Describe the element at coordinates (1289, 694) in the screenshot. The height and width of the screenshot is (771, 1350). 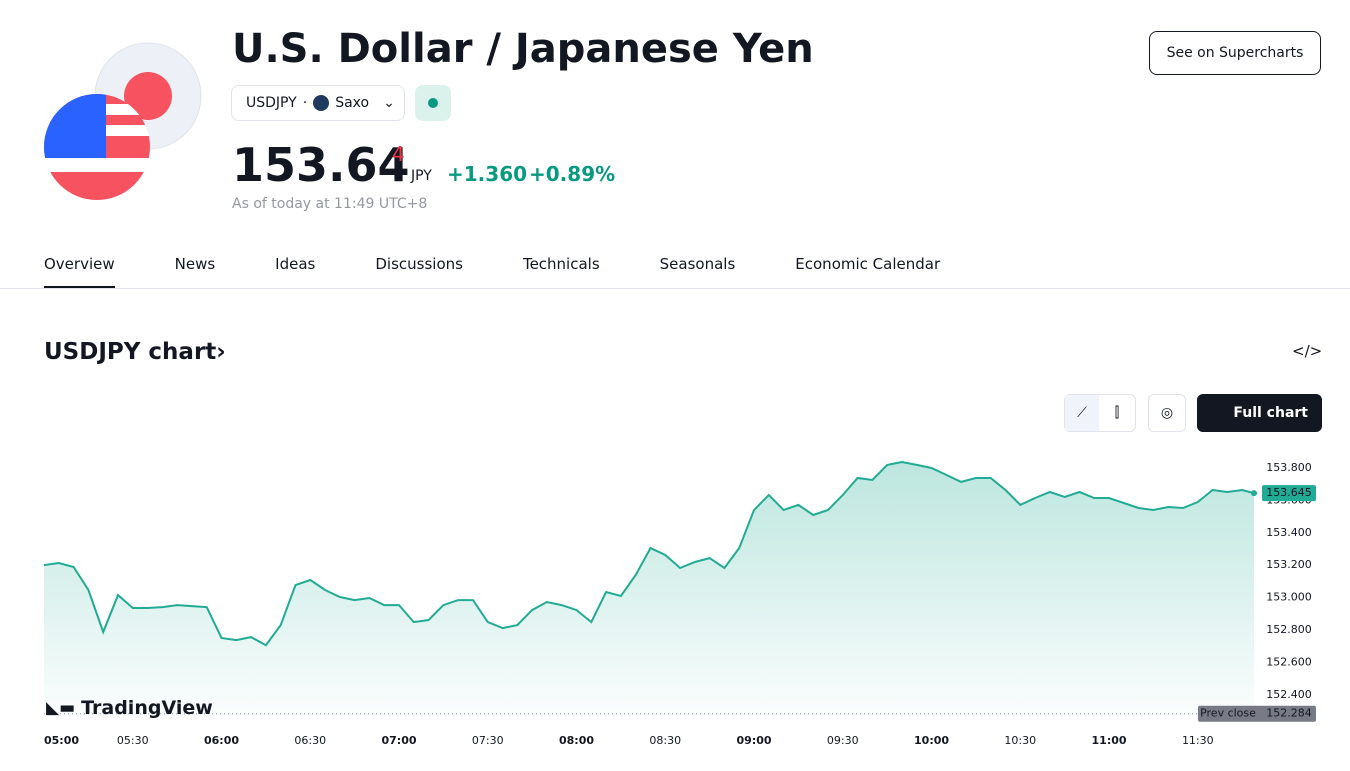
I see `y-tick-label: 152.400` at that location.